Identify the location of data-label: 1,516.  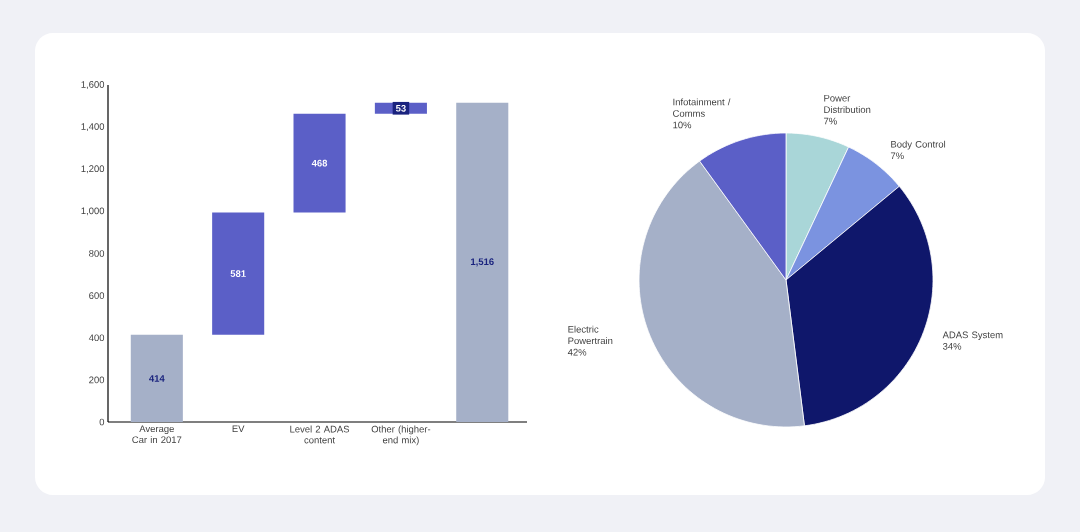
(482, 262).